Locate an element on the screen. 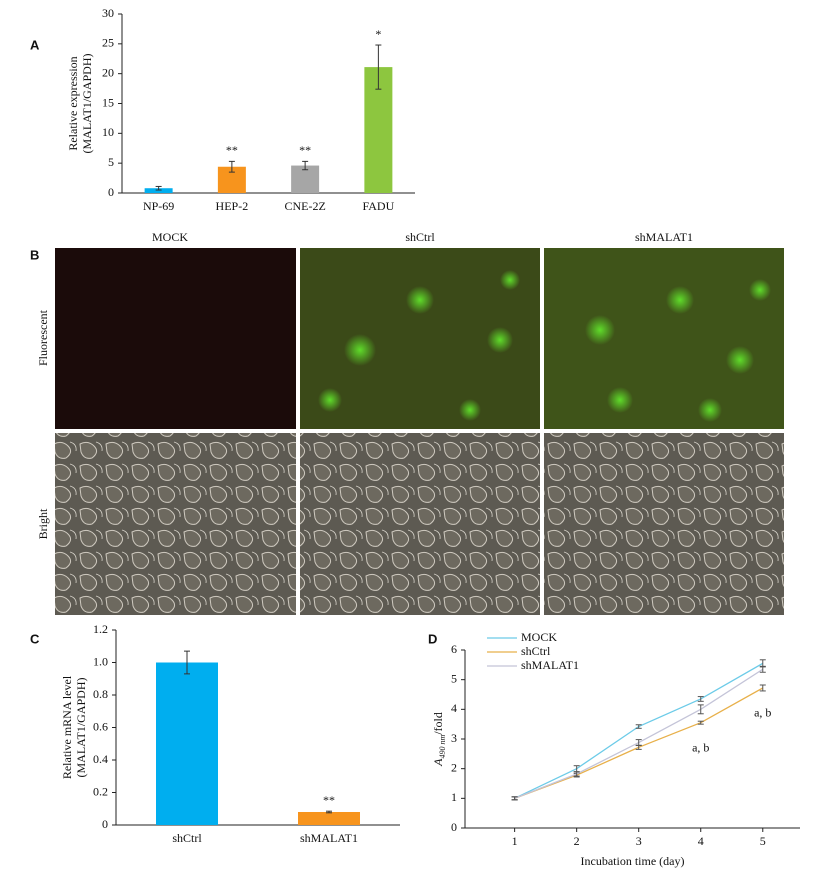  y-label-main: A is located at coordinates (438, 762).